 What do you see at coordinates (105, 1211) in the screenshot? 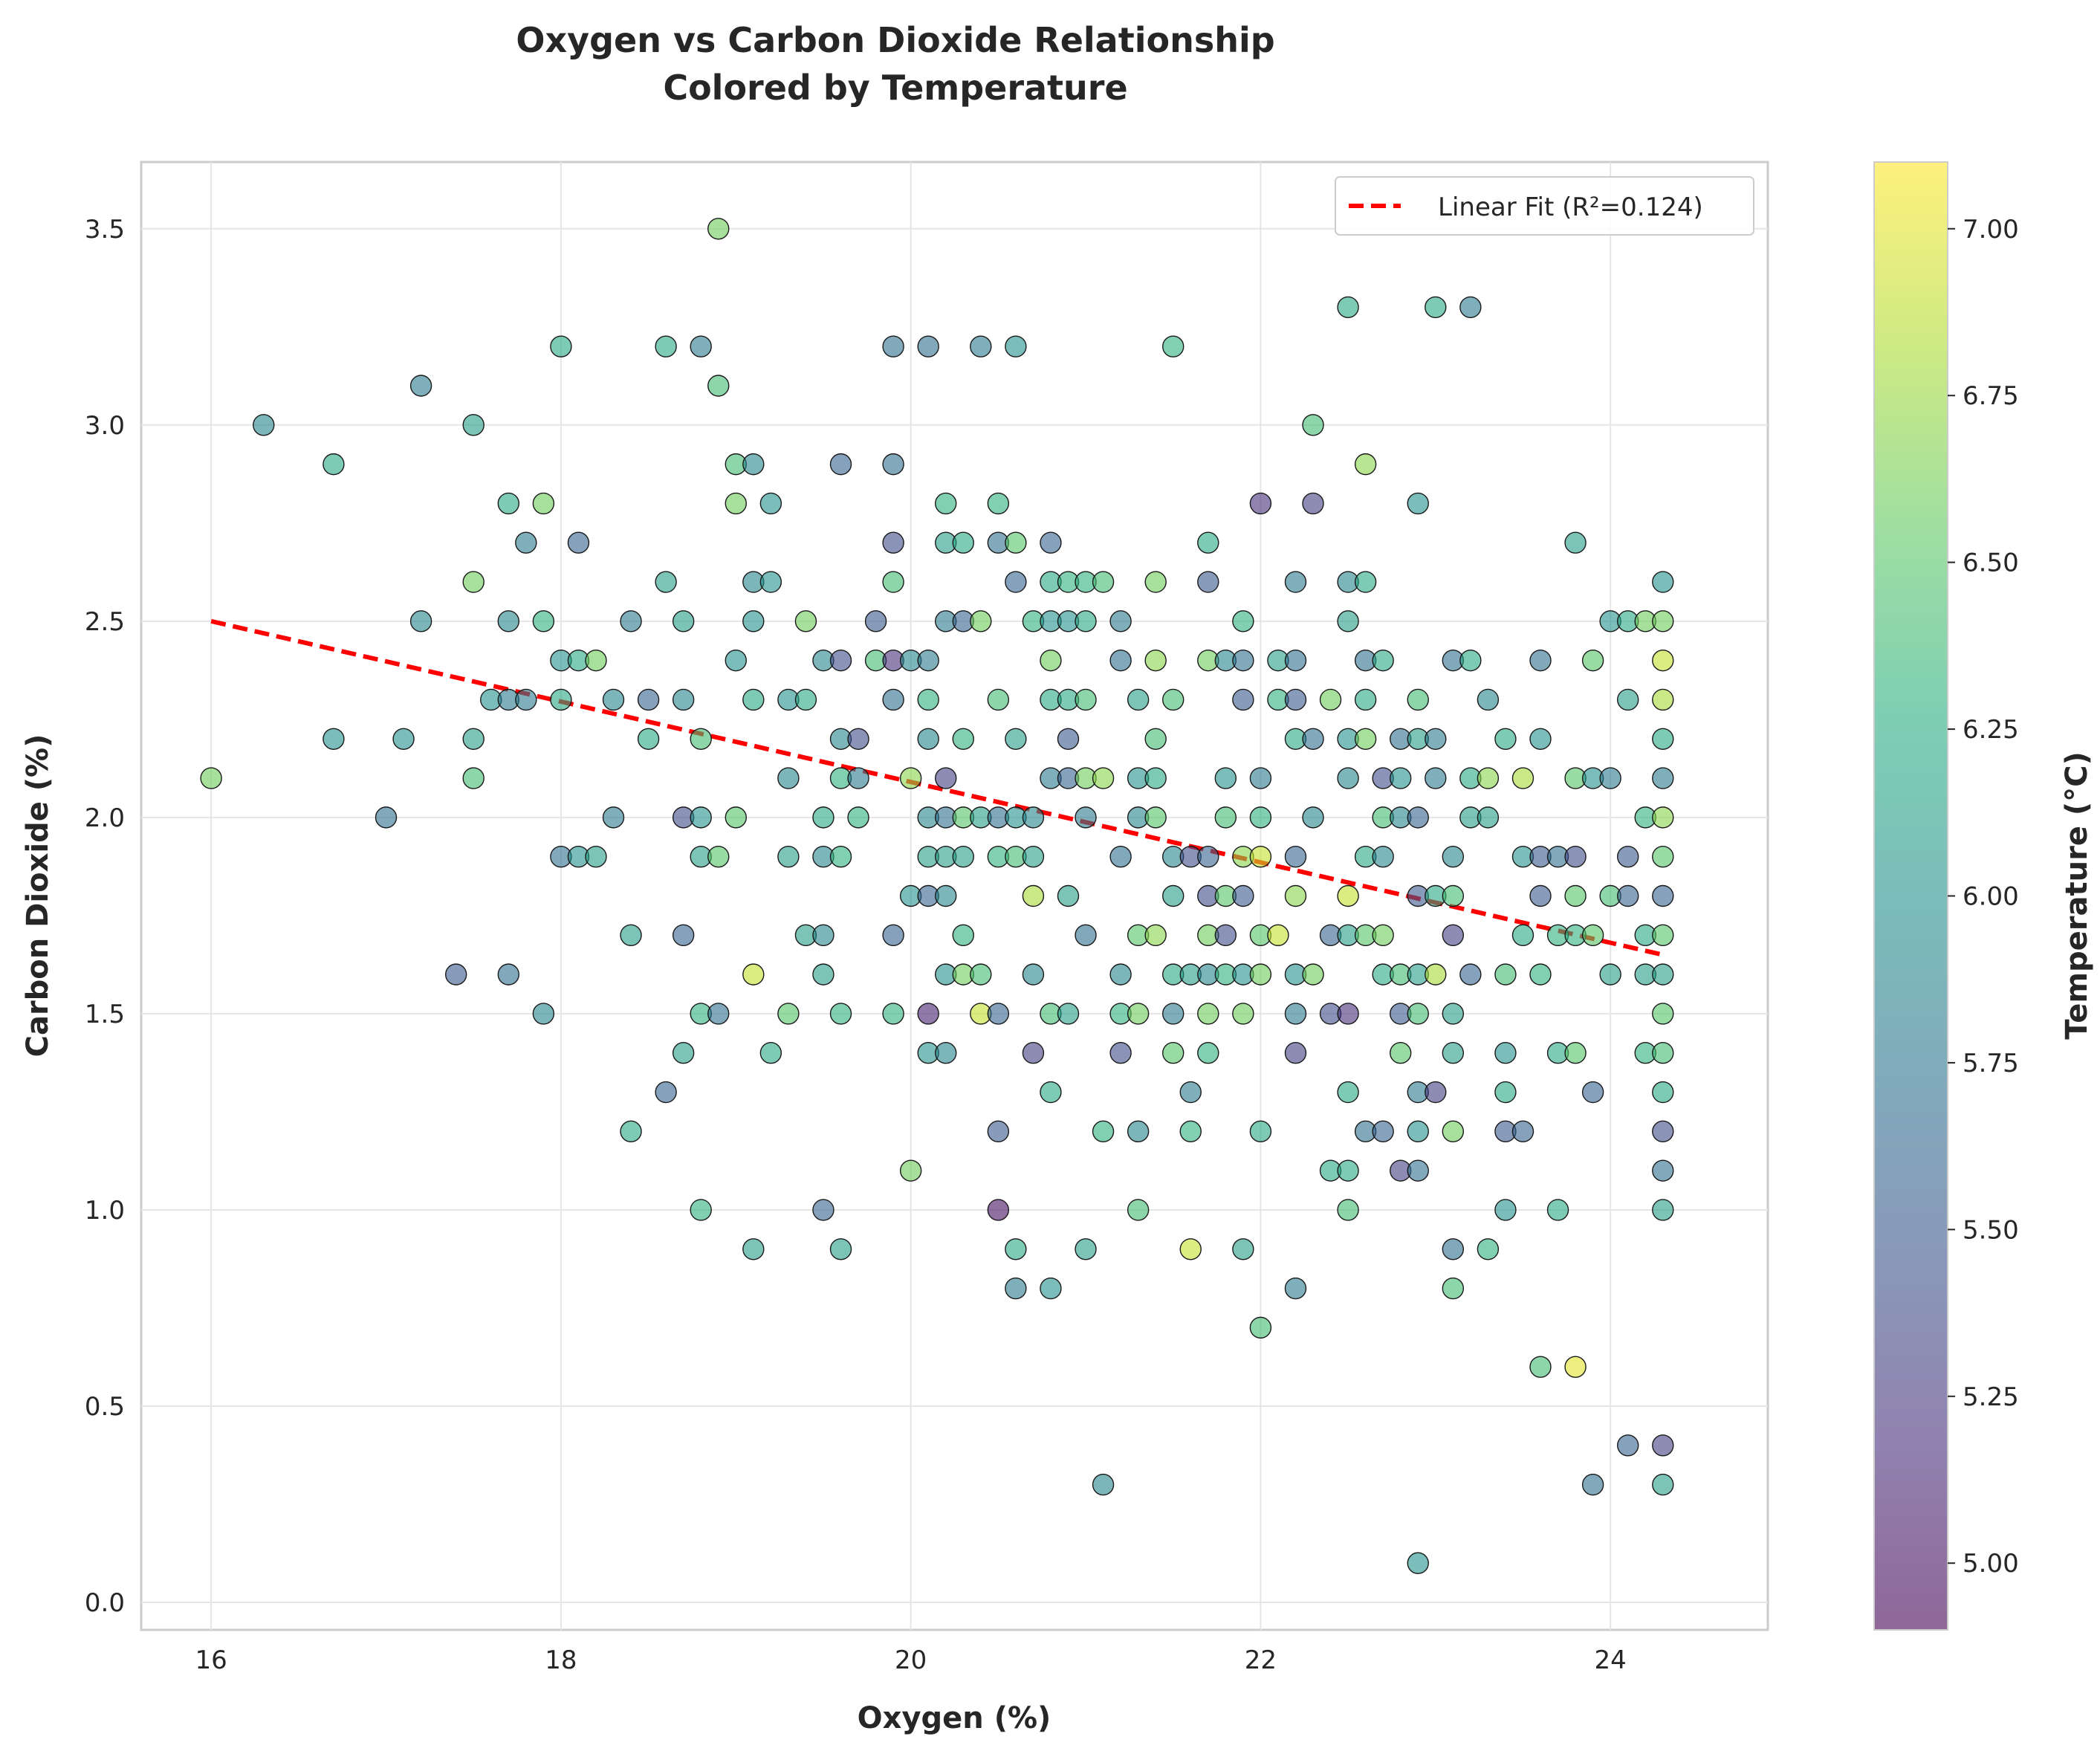
I see `y-tick-label: 1.0` at bounding box center [105, 1211].